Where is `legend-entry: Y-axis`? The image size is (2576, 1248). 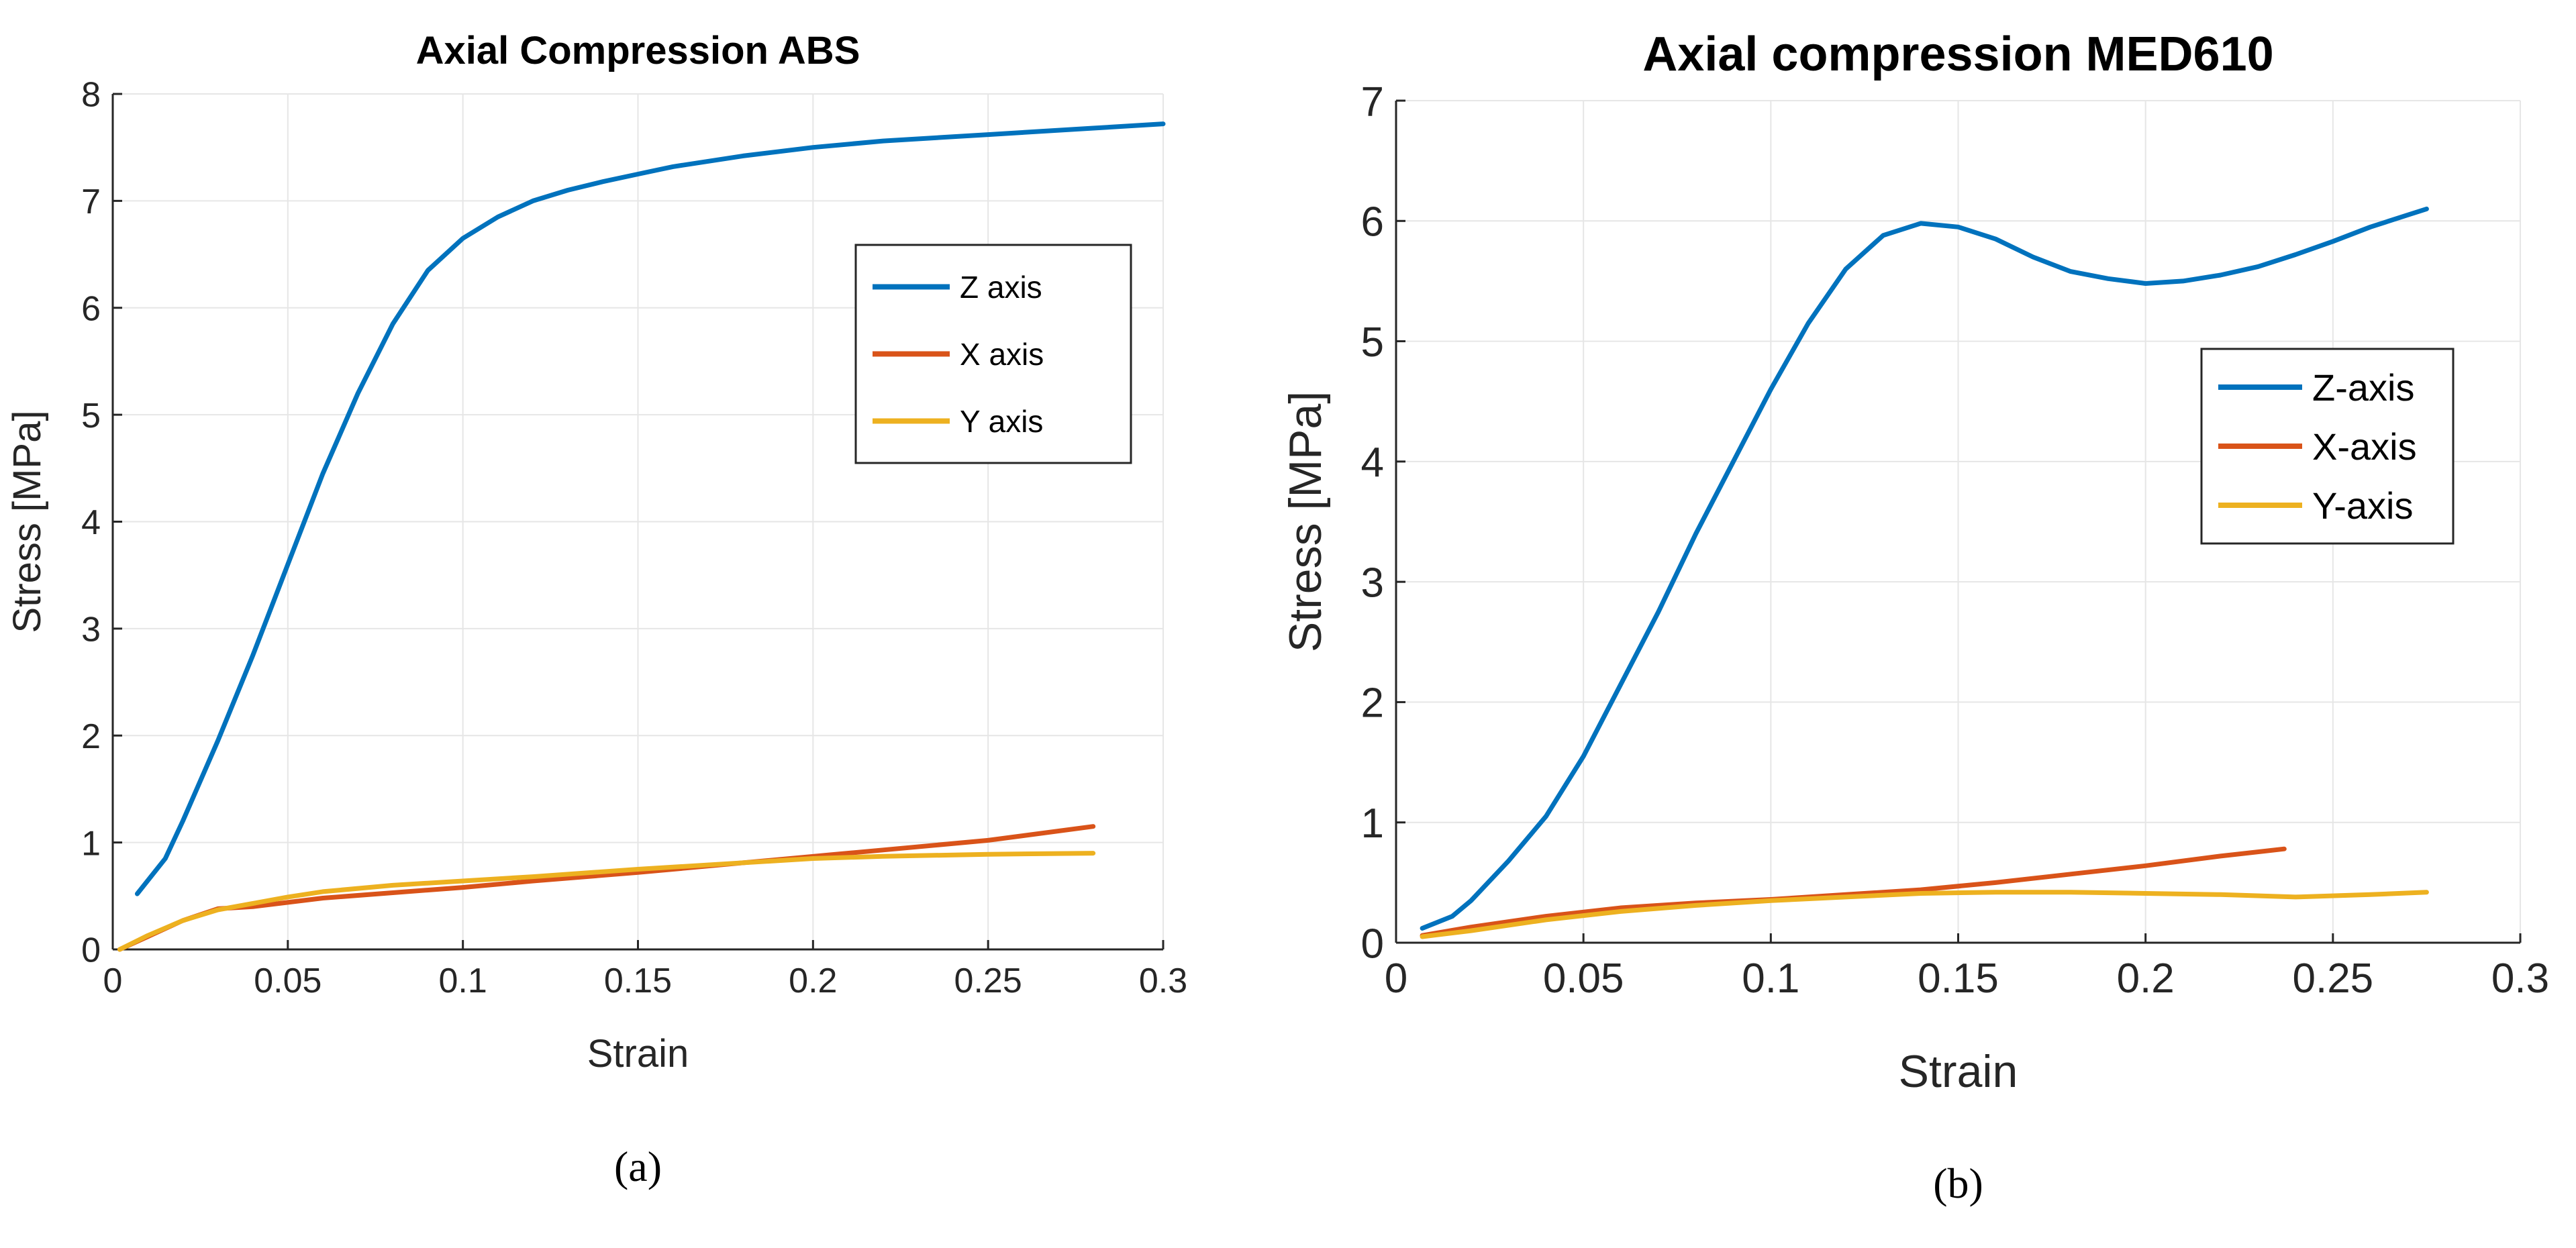
legend-entry: Y-axis is located at coordinates (2362, 506).